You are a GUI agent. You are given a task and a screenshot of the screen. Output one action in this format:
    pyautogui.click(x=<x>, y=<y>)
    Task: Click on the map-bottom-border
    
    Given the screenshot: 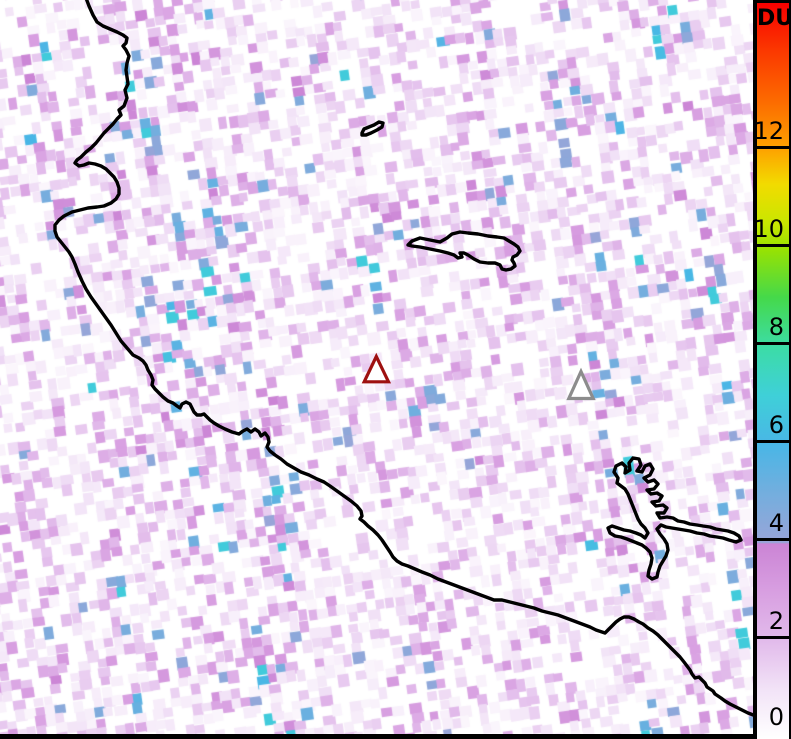 What is the action you would take?
    pyautogui.click(x=395, y=736)
    